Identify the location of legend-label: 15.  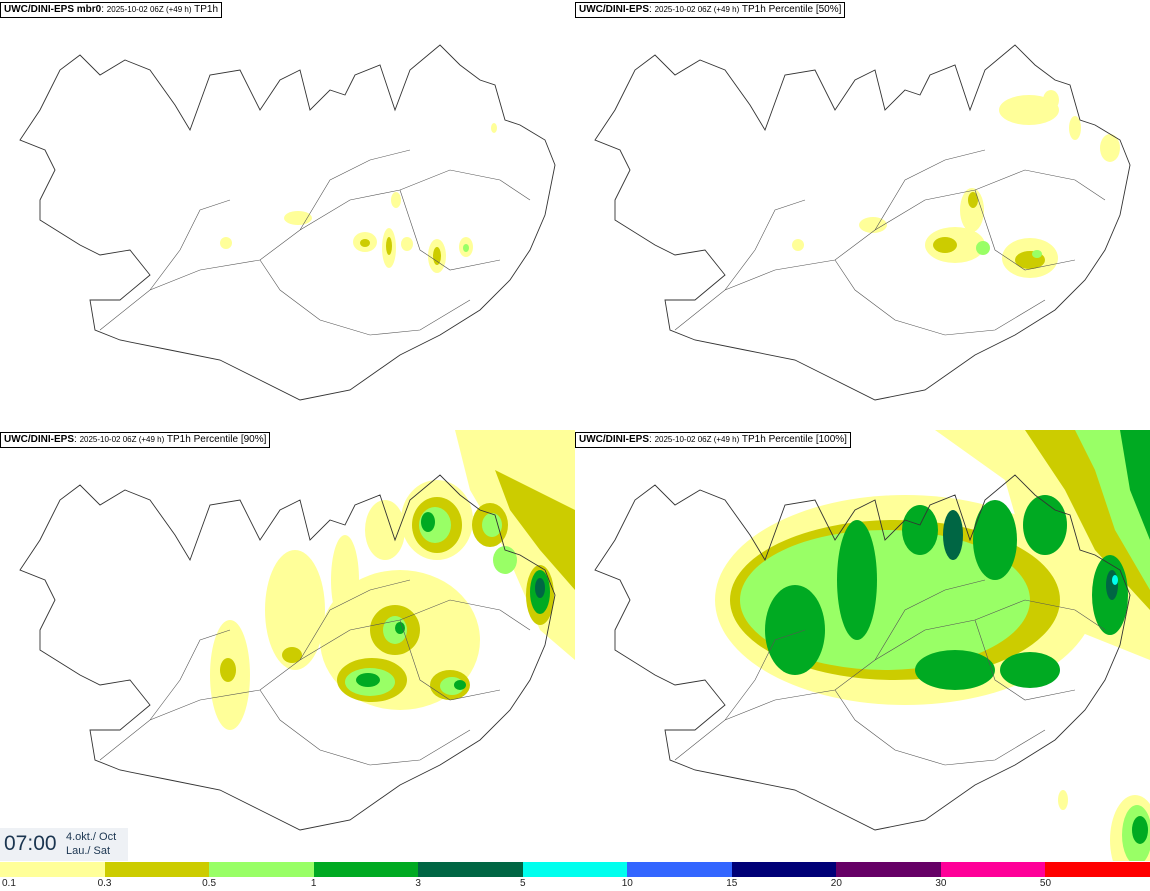
(732, 883).